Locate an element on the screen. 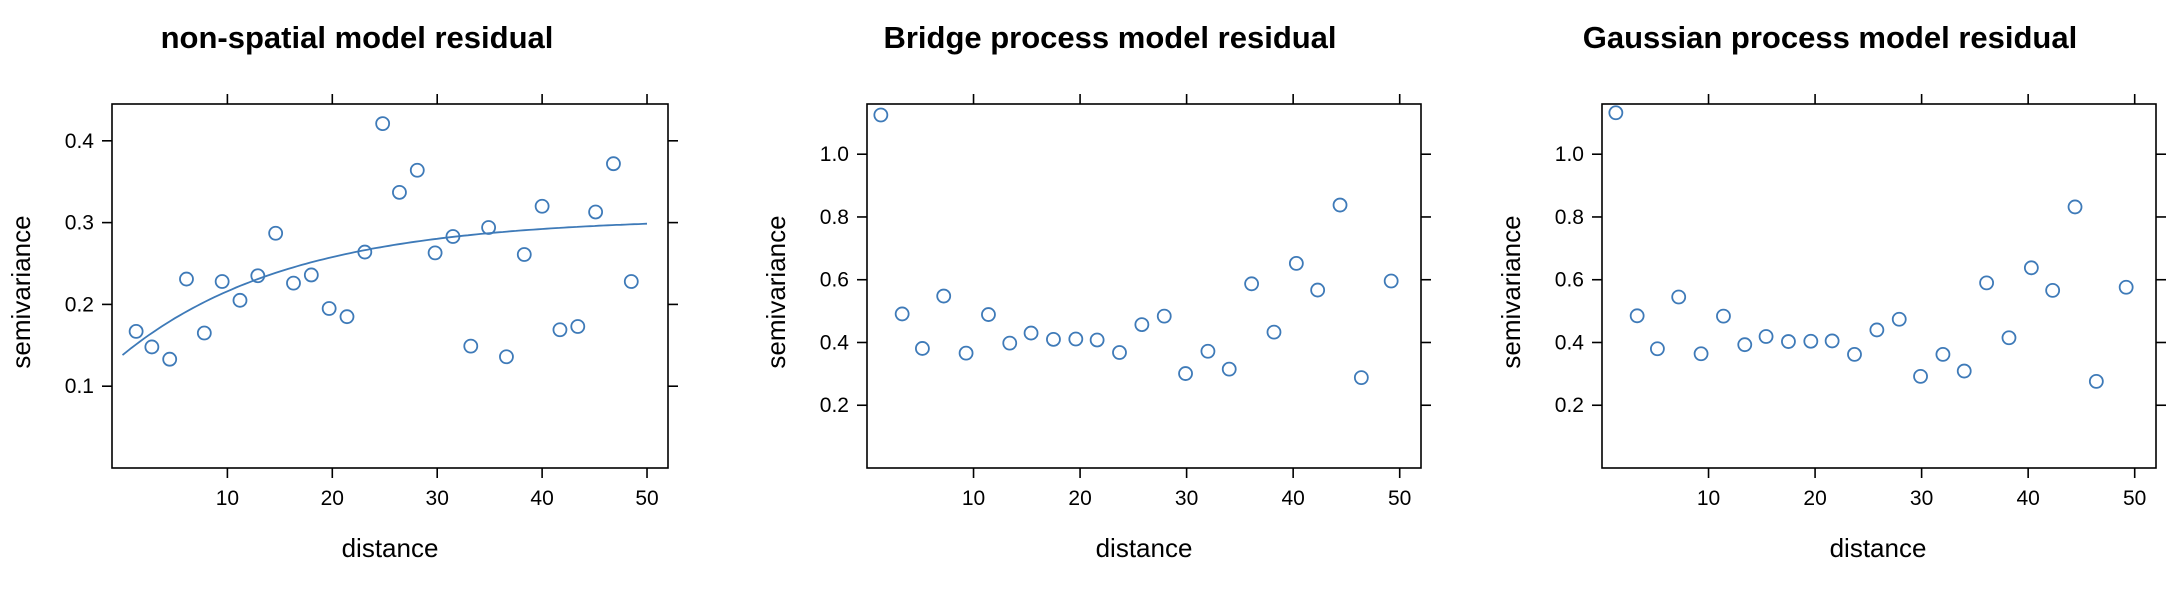 The width and height of the screenshot is (2176, 590). chart-title: non-spatial model residual is located at coordinates (357, 37).